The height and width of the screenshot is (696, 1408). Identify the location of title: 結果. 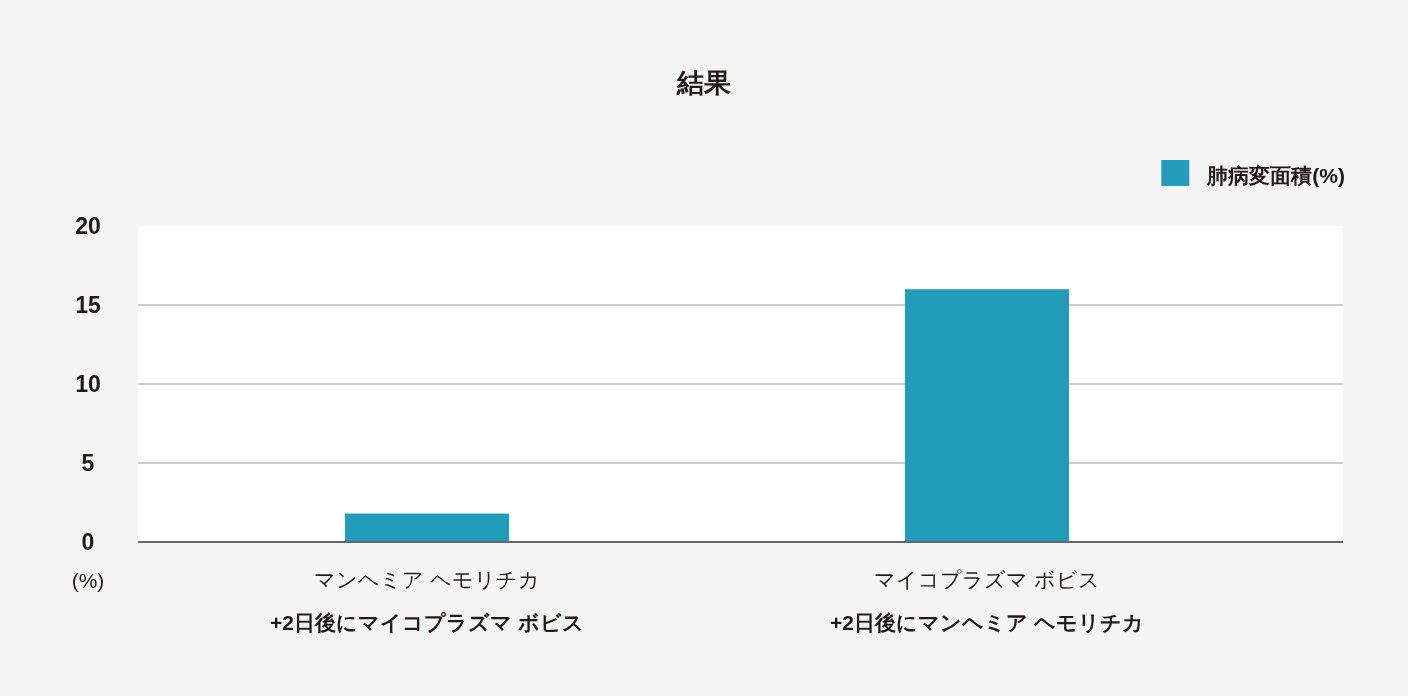
(704, 83).